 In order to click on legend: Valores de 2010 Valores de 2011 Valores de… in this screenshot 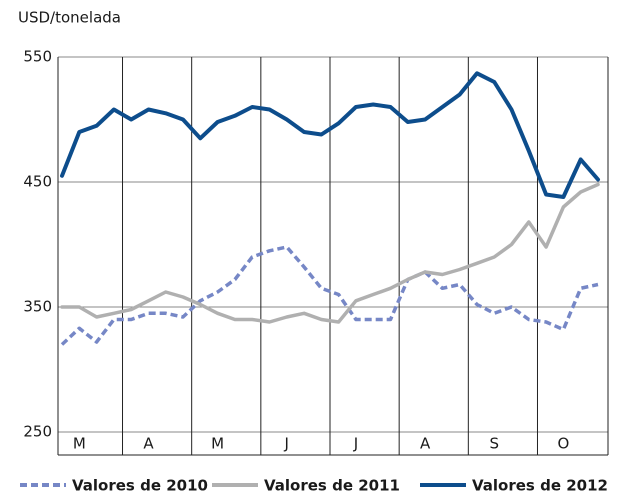, I will do `click(314, 486)`.